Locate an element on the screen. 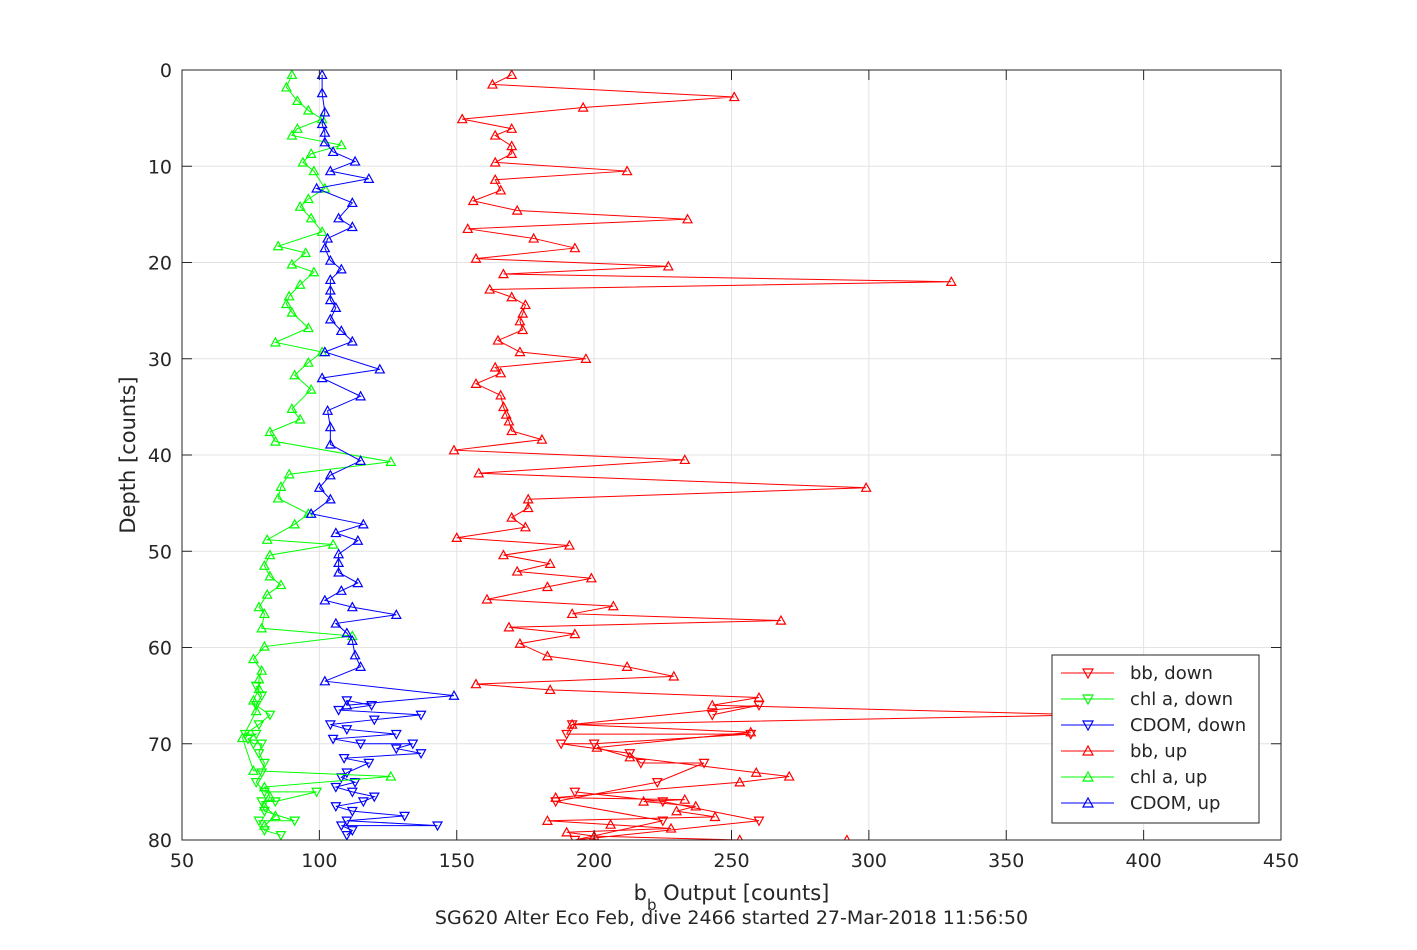 This screenshot has height=950, width=1417. legend-label: CDOM, down is located at coordinates (1188, 725).